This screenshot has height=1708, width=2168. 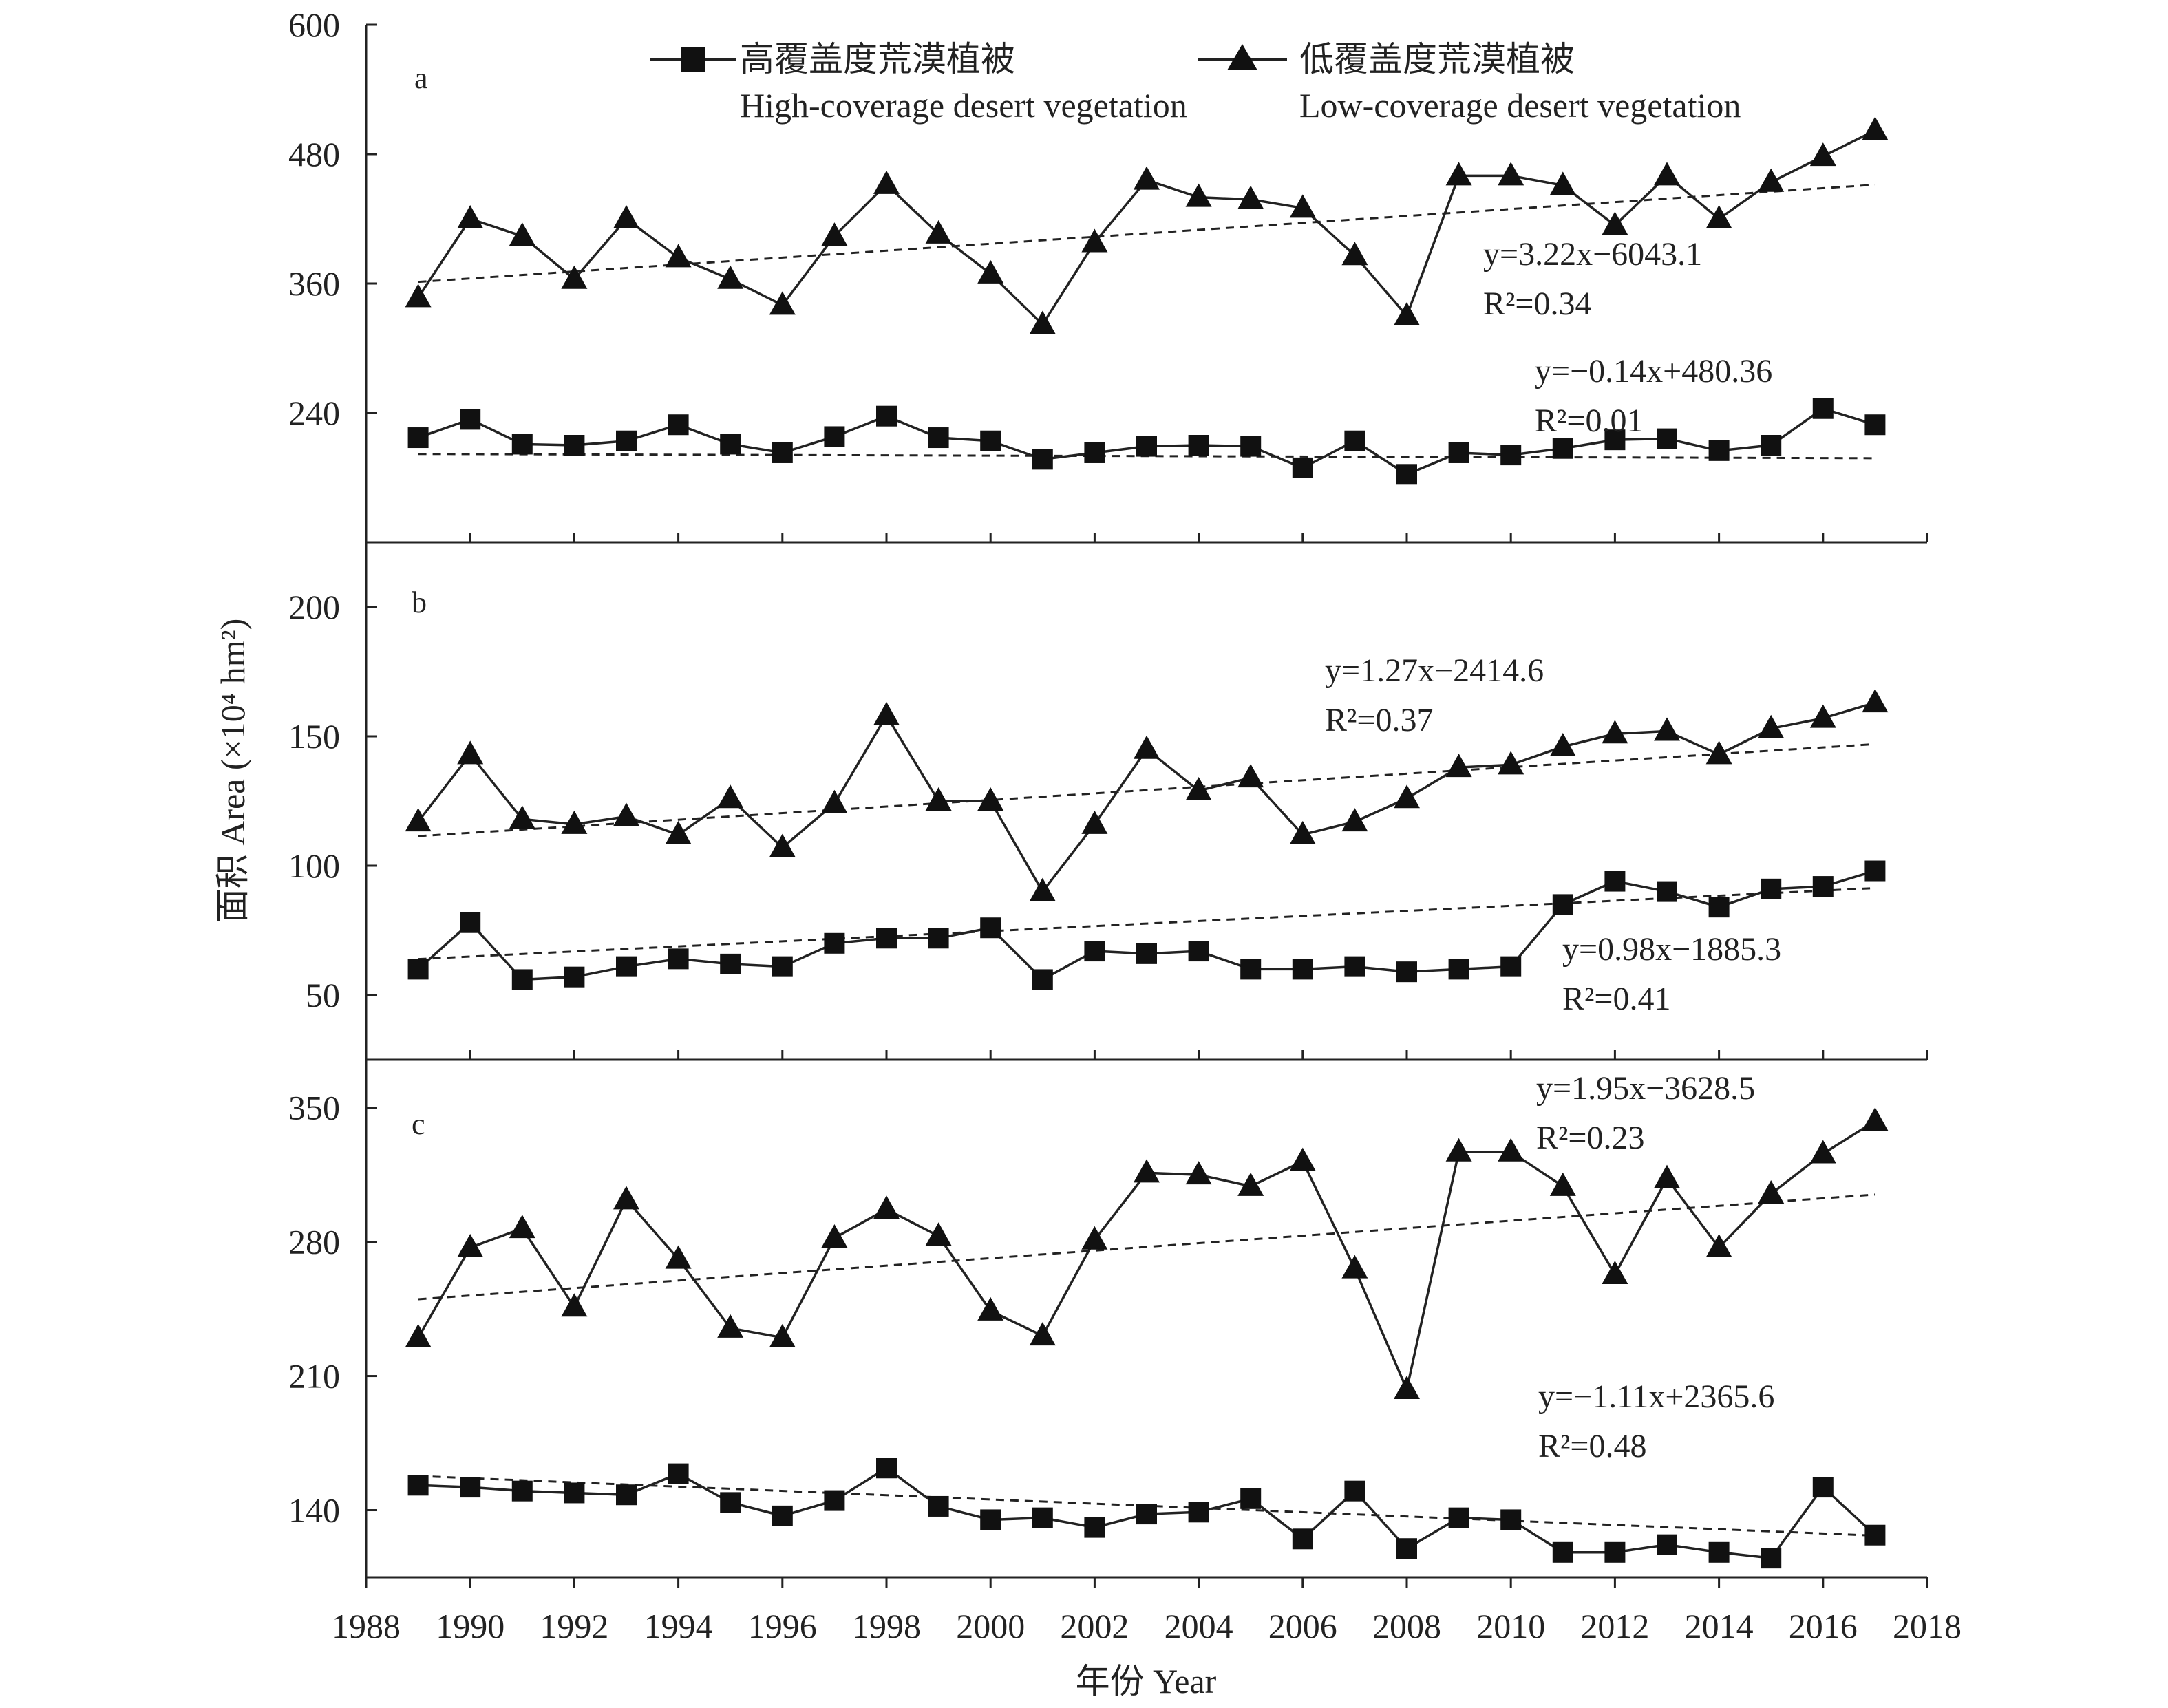 I want to click on legend-low-marker, so click(x=1242, y=57).